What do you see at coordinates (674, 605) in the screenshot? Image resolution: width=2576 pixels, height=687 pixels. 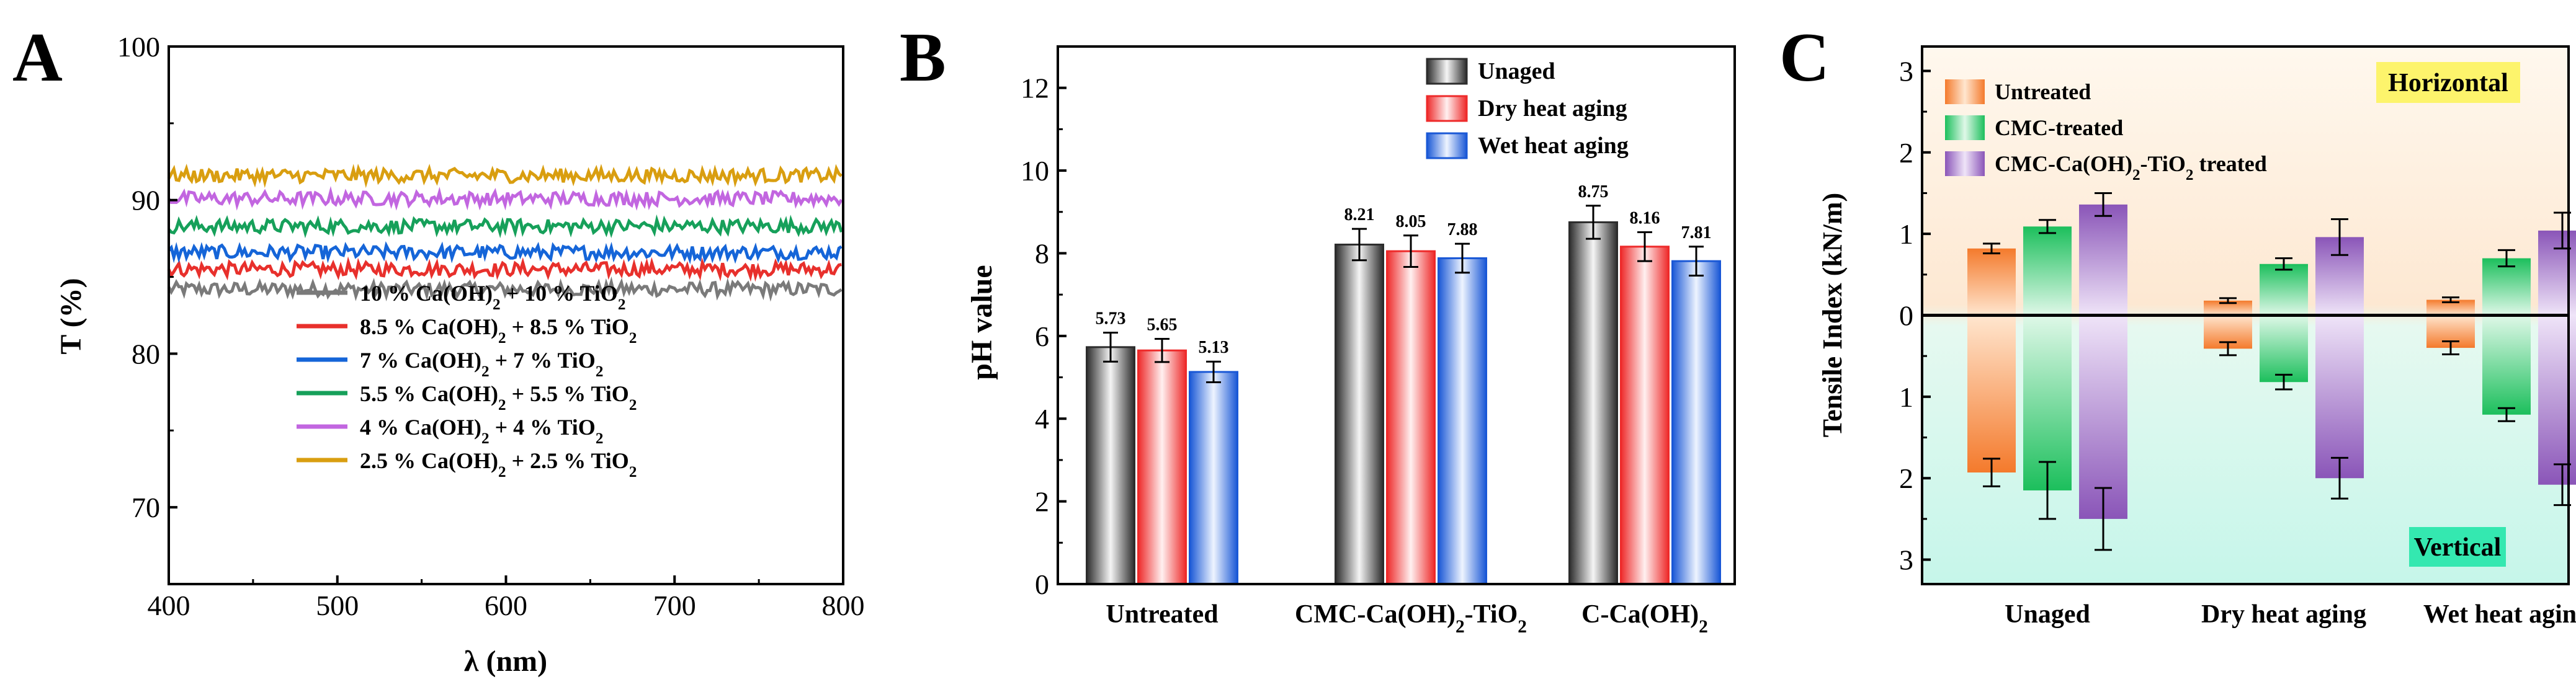 I see `a-xtick-label-3: 700` at bounding box center [674, 605].